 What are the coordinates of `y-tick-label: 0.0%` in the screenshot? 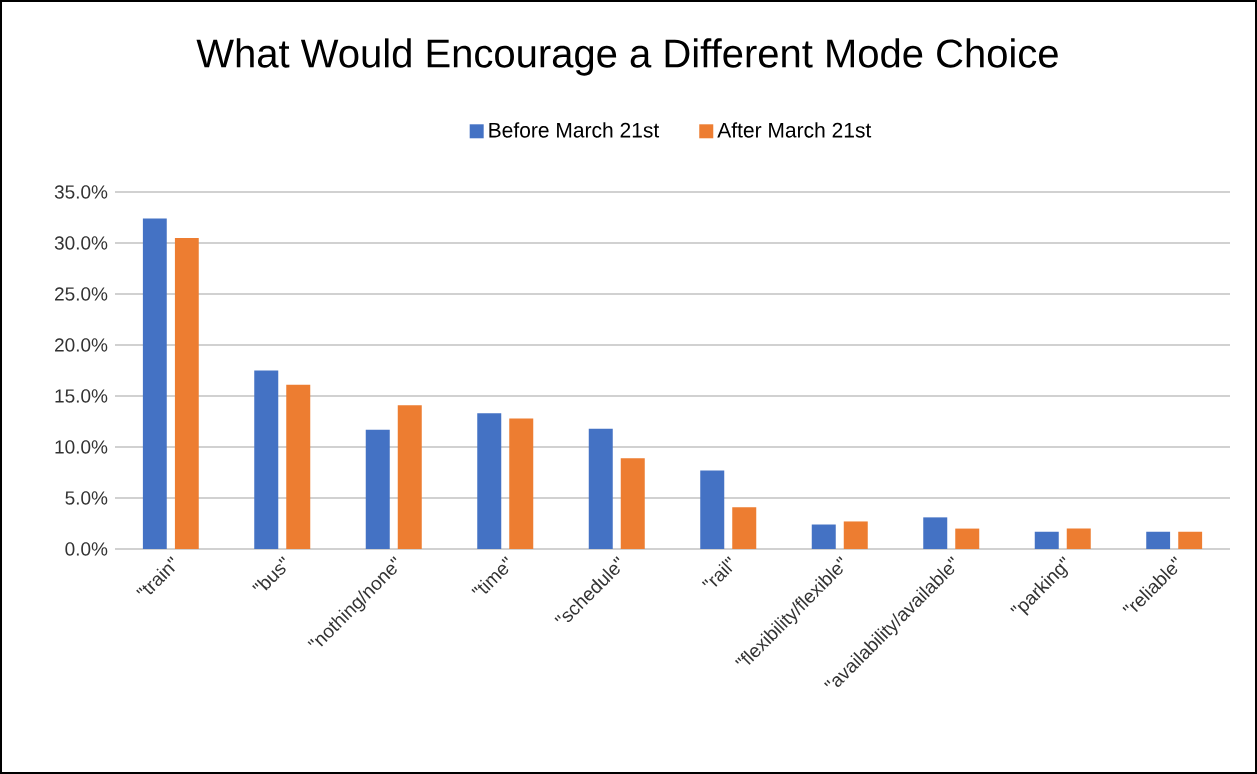 It's located at (86, 549).